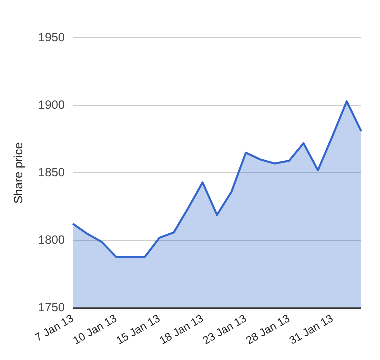 The image size is (380, 360). Describe the element at coordinates (19, 173) in the screenshot. I see `y-axis-title: Share price` at that location.